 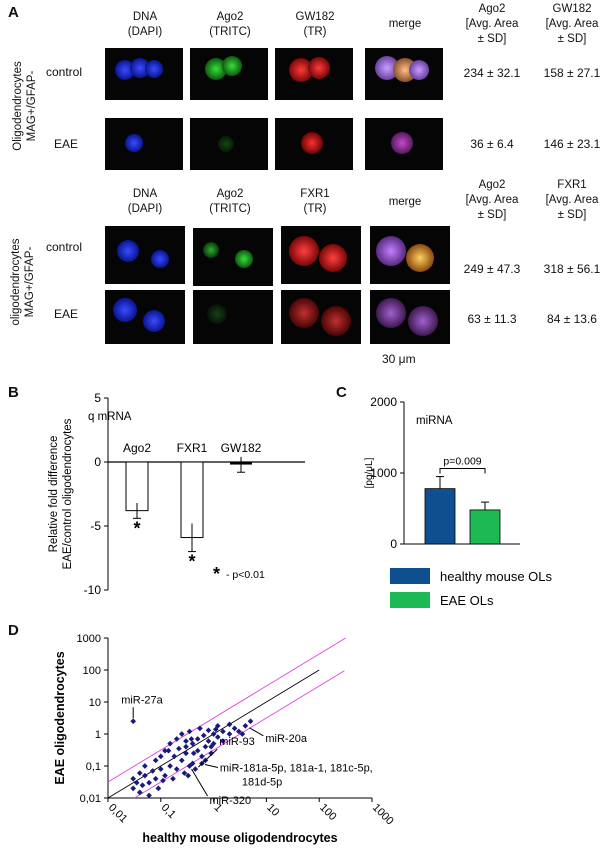 I want to click on stain-header: GW182 (TR), so click(x=315, y=25).